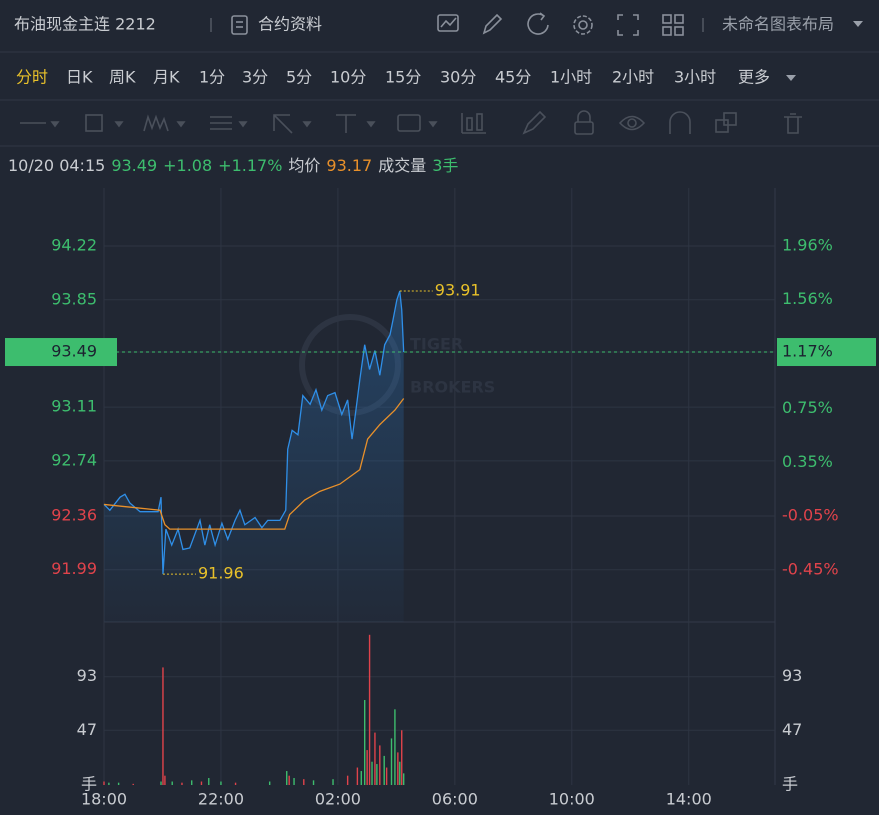  Describe the element at coordinates (166, 77) in the screenshot. I see `timeframe-tab: 月K` at that location.